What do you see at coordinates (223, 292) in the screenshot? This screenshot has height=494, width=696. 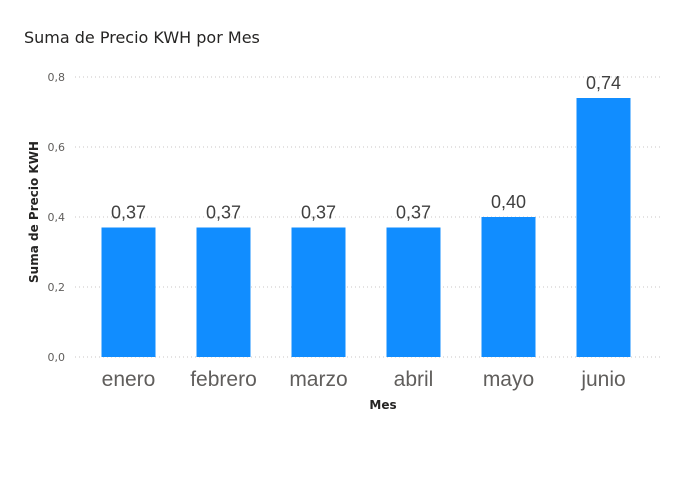 I see `bar-febrero` at bounding box center [223, 292].